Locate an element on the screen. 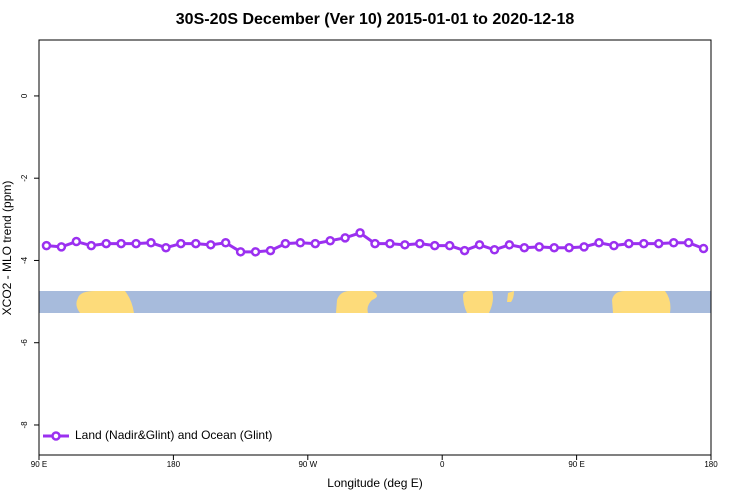 This screenshot has width=750, height=500. y-tick-label: -8 is located at coordinates (24, 425).